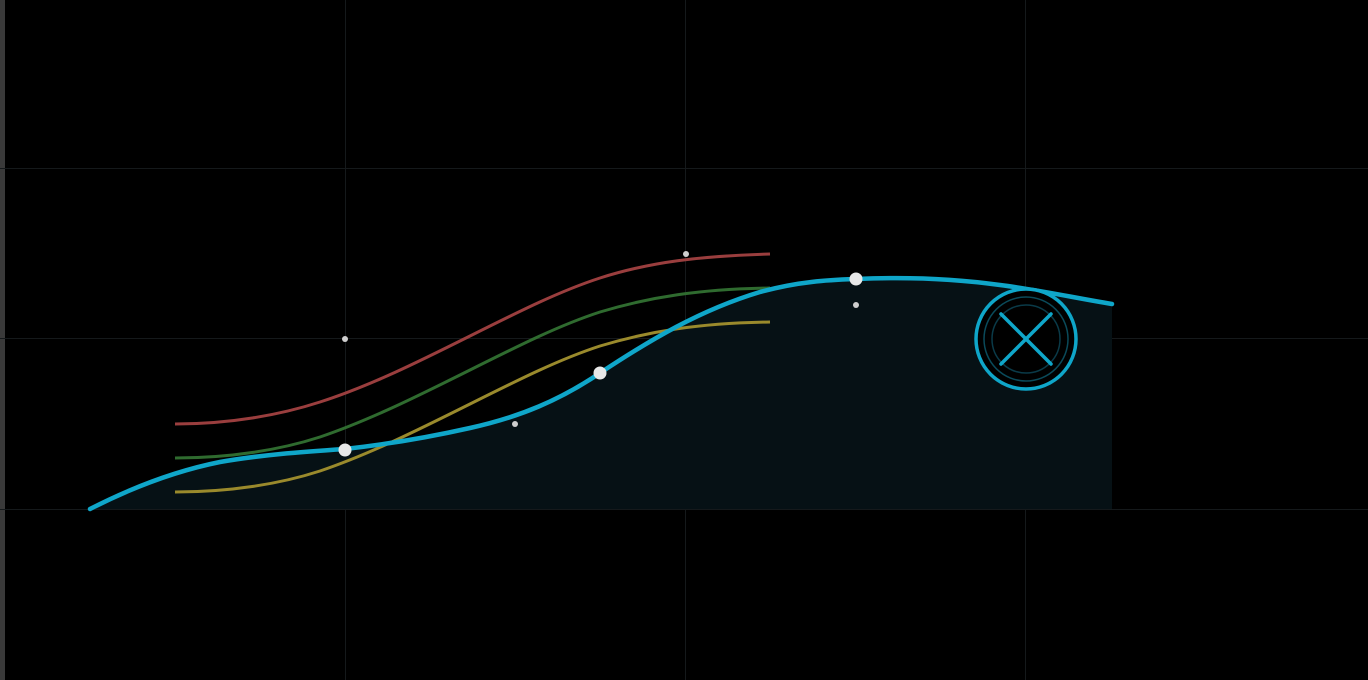 Image resolution: width=1368 pixels, height=680 pixels. I want to click on target-x-icon, so click(1026, 339).